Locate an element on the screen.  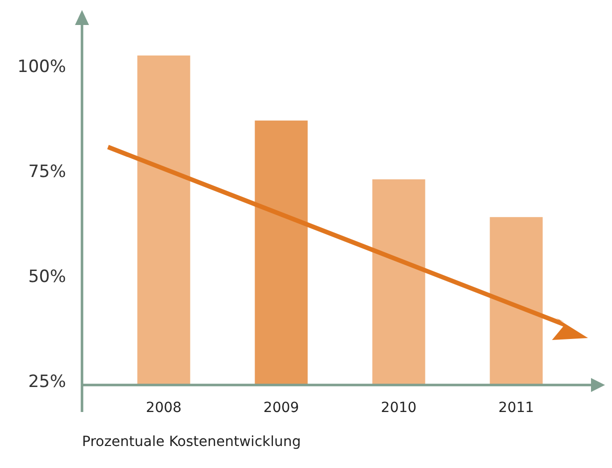
x-axis-title: Prozentuale Kostenentwicklung is located at coordinates (191, 442).